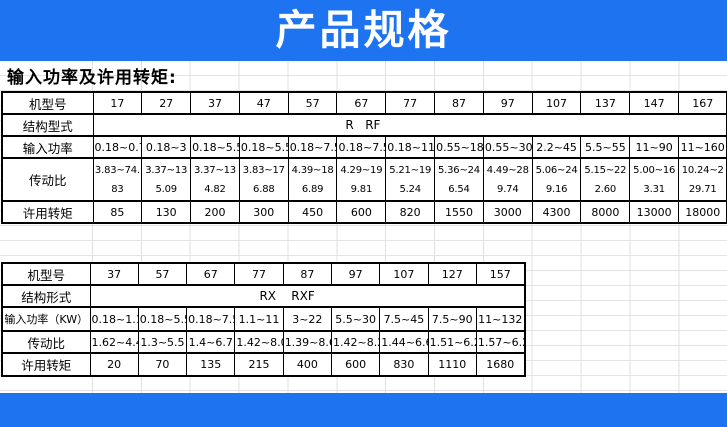 Image resolution: width=727 pixels, height=427 pixels. What do you see at coordinates (46, 319) in the screenshot?
I see `row-label-power: 输入功率（KW）` at bounding box center [46, 319].